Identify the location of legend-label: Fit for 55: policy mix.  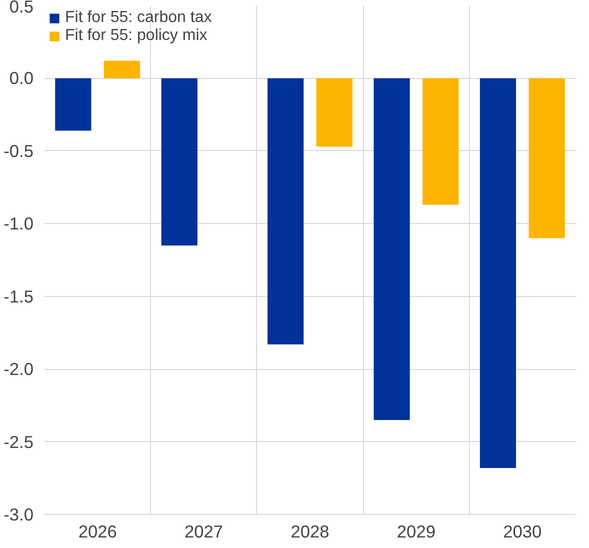
(136, 36).